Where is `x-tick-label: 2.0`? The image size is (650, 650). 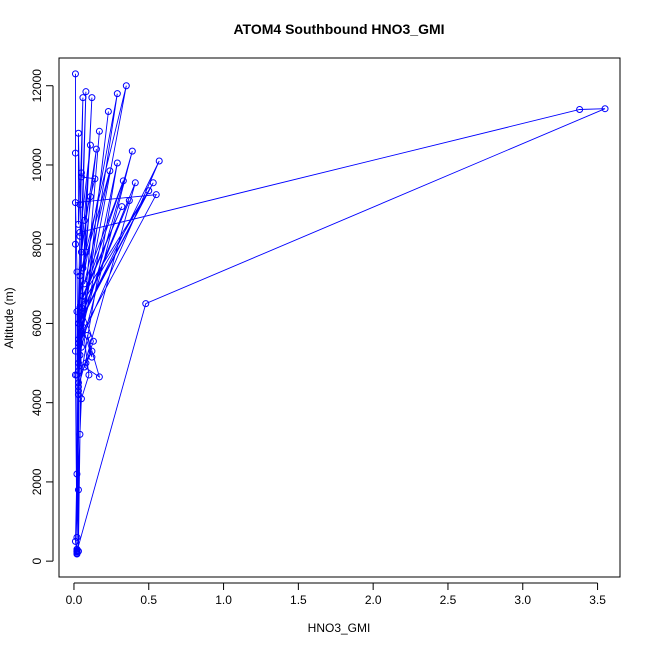
x-tick-label: 2.0 is located at coordinates (373, 600).